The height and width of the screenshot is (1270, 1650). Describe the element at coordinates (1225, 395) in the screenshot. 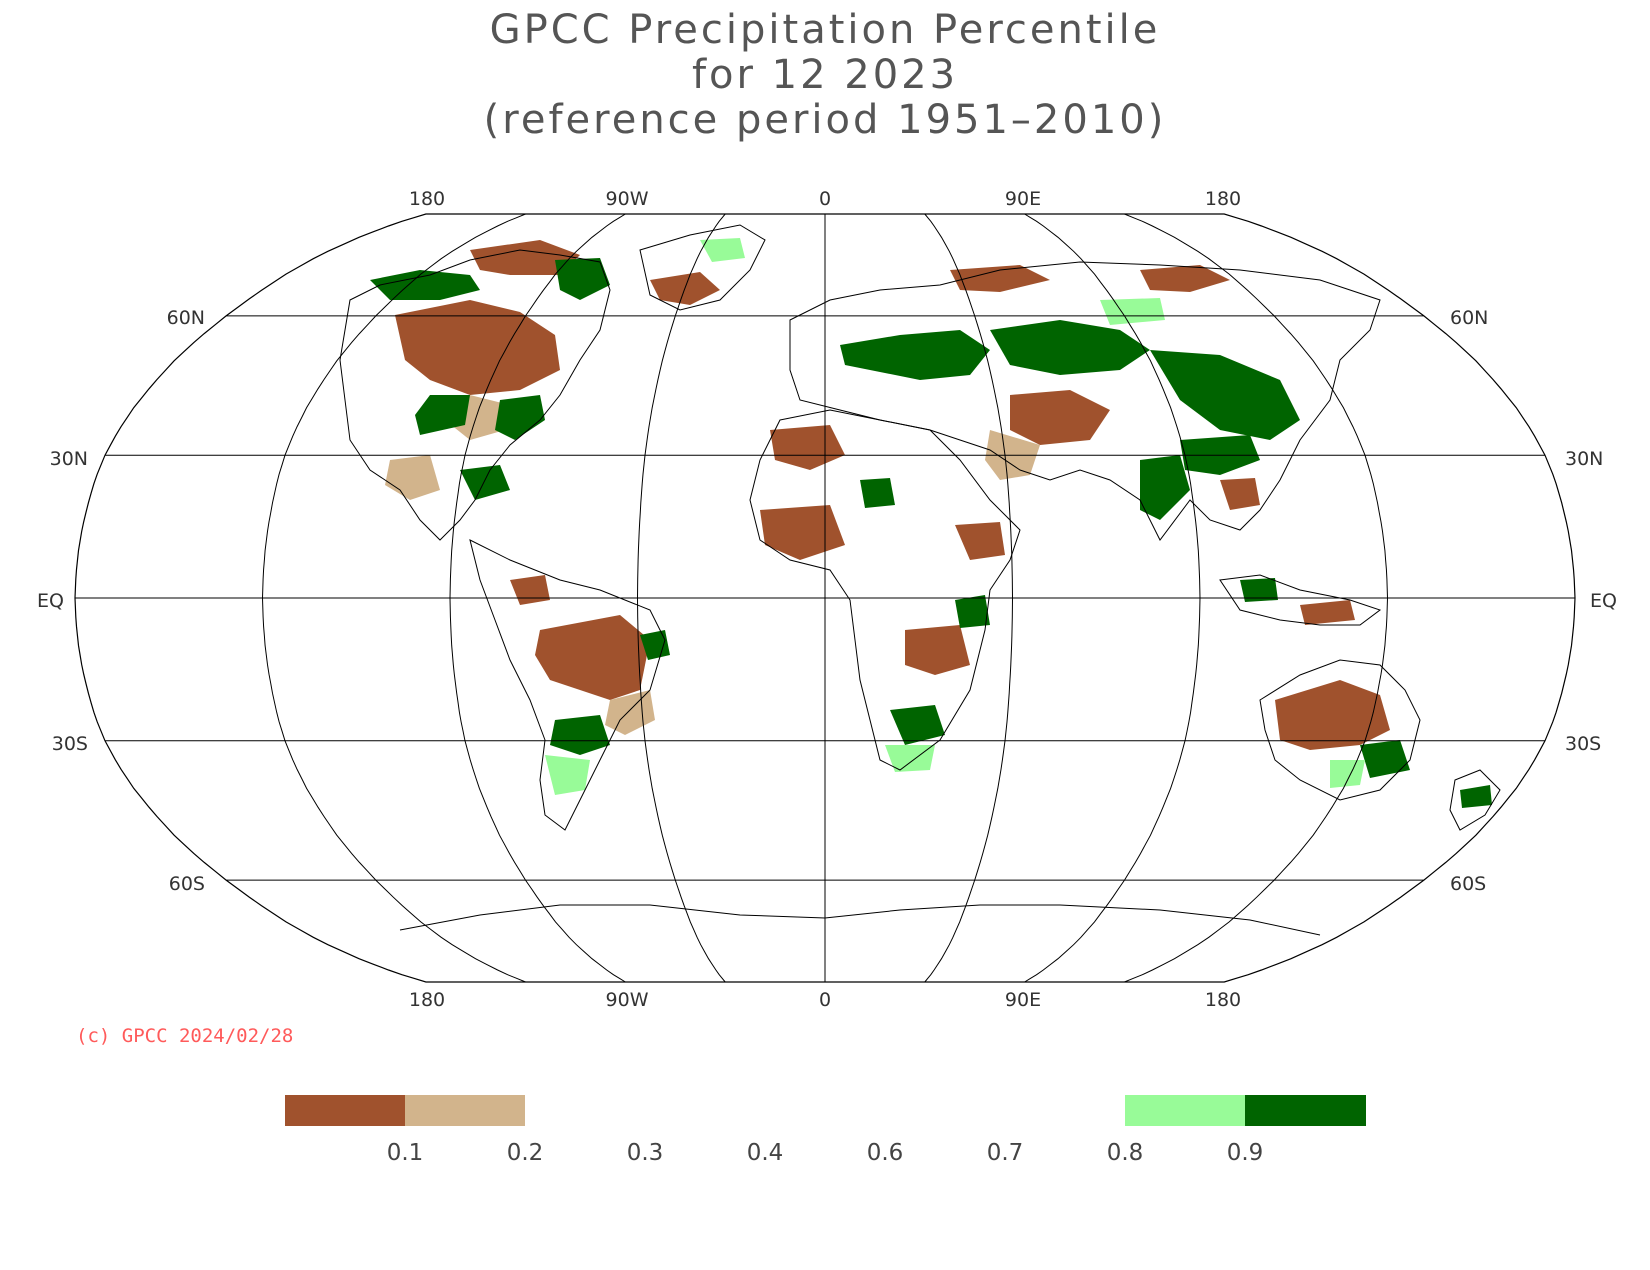

I see `patch-siberia-wet` at that location.